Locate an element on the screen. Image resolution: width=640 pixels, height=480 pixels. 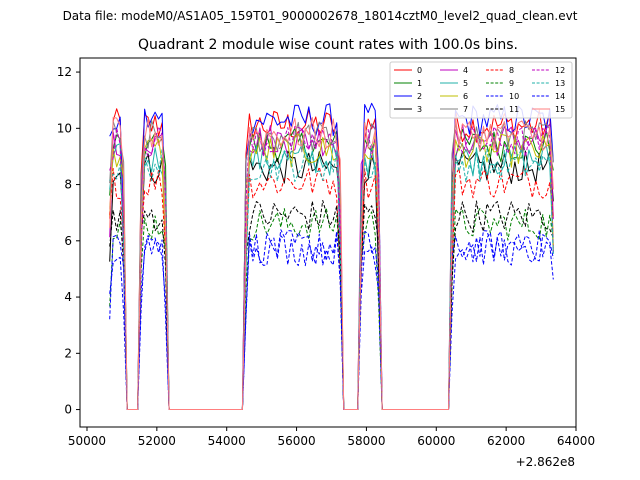
legend-label: 4 is located at coordinates (465, 70).